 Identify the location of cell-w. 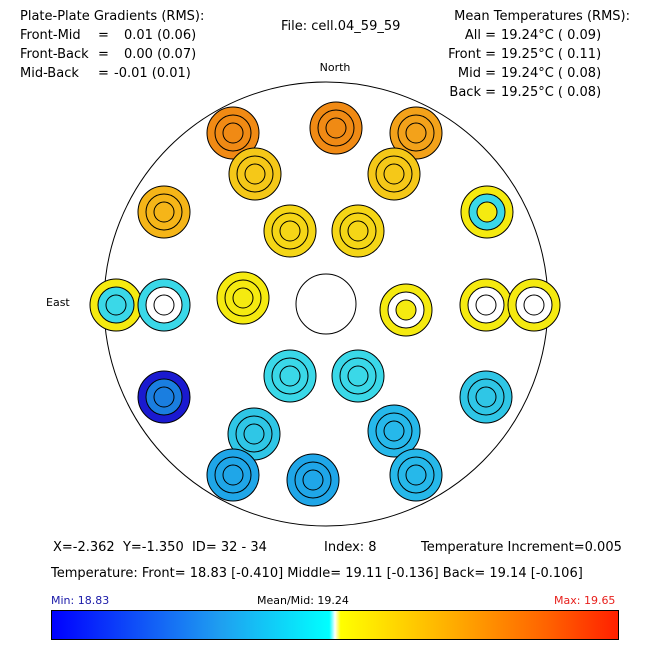
(233, 475).